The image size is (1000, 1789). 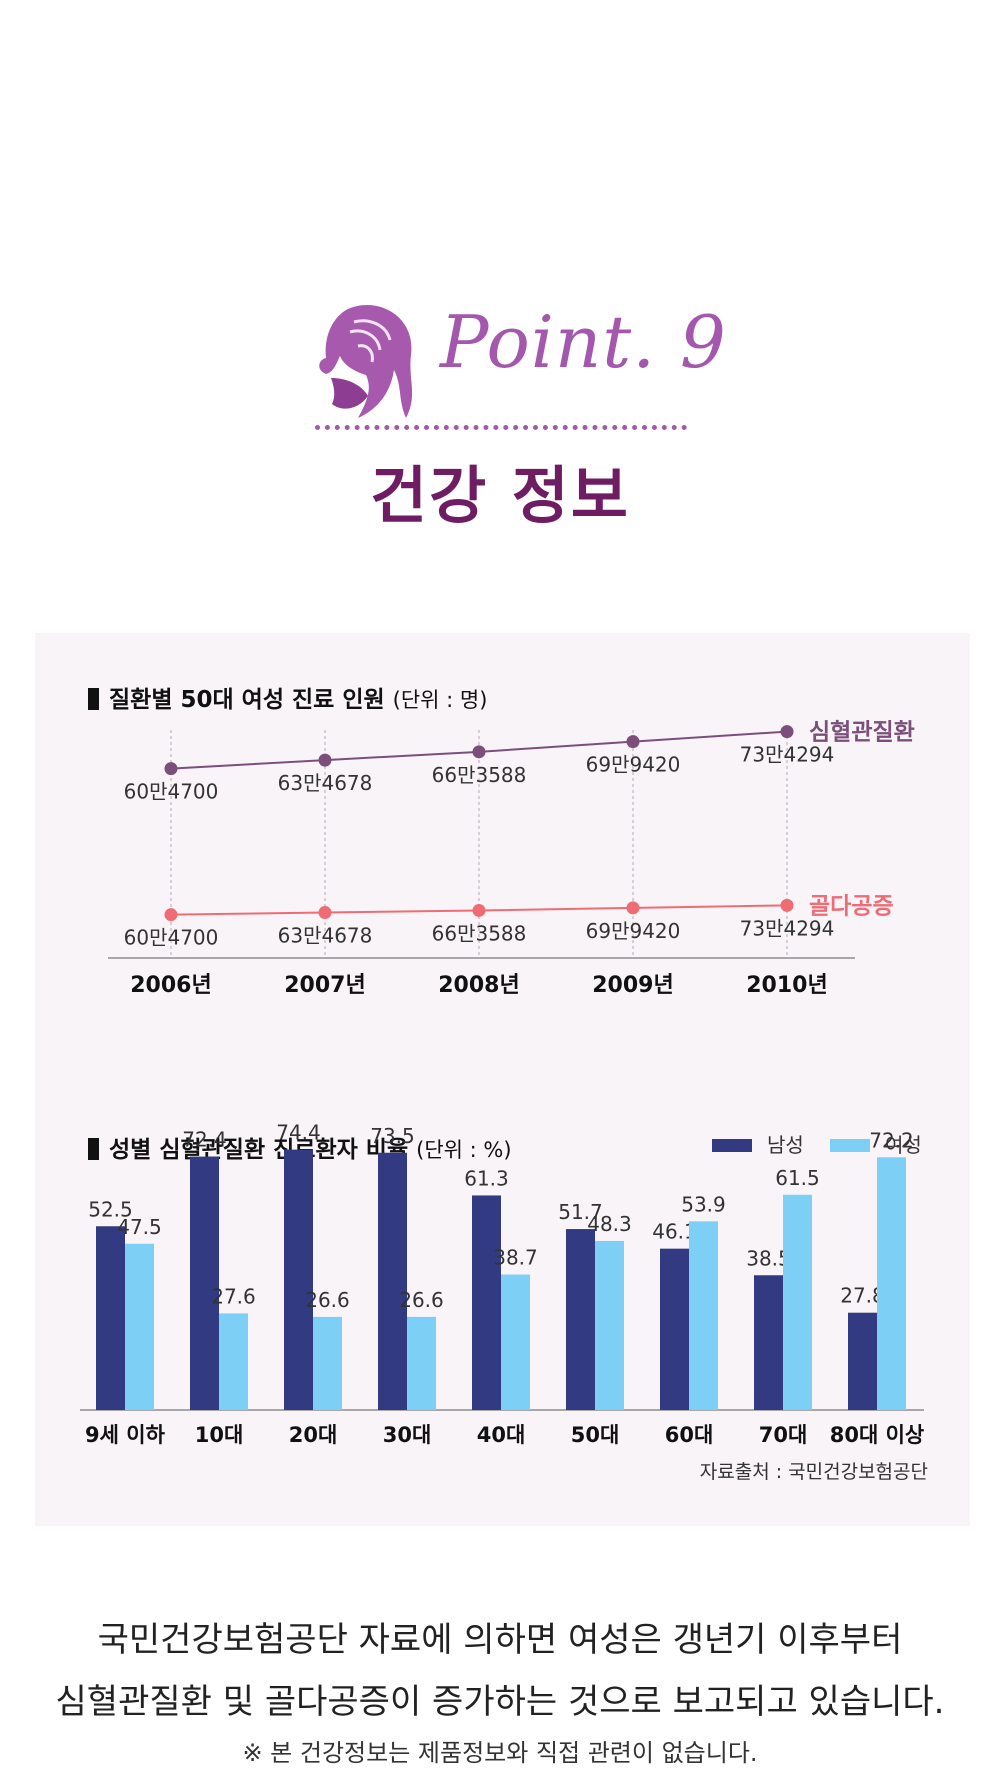 I want to click on bar-chart-title: 성별 심혈관질환 진료환자 비율 (단위 : %), so click(x=300, y=1147).